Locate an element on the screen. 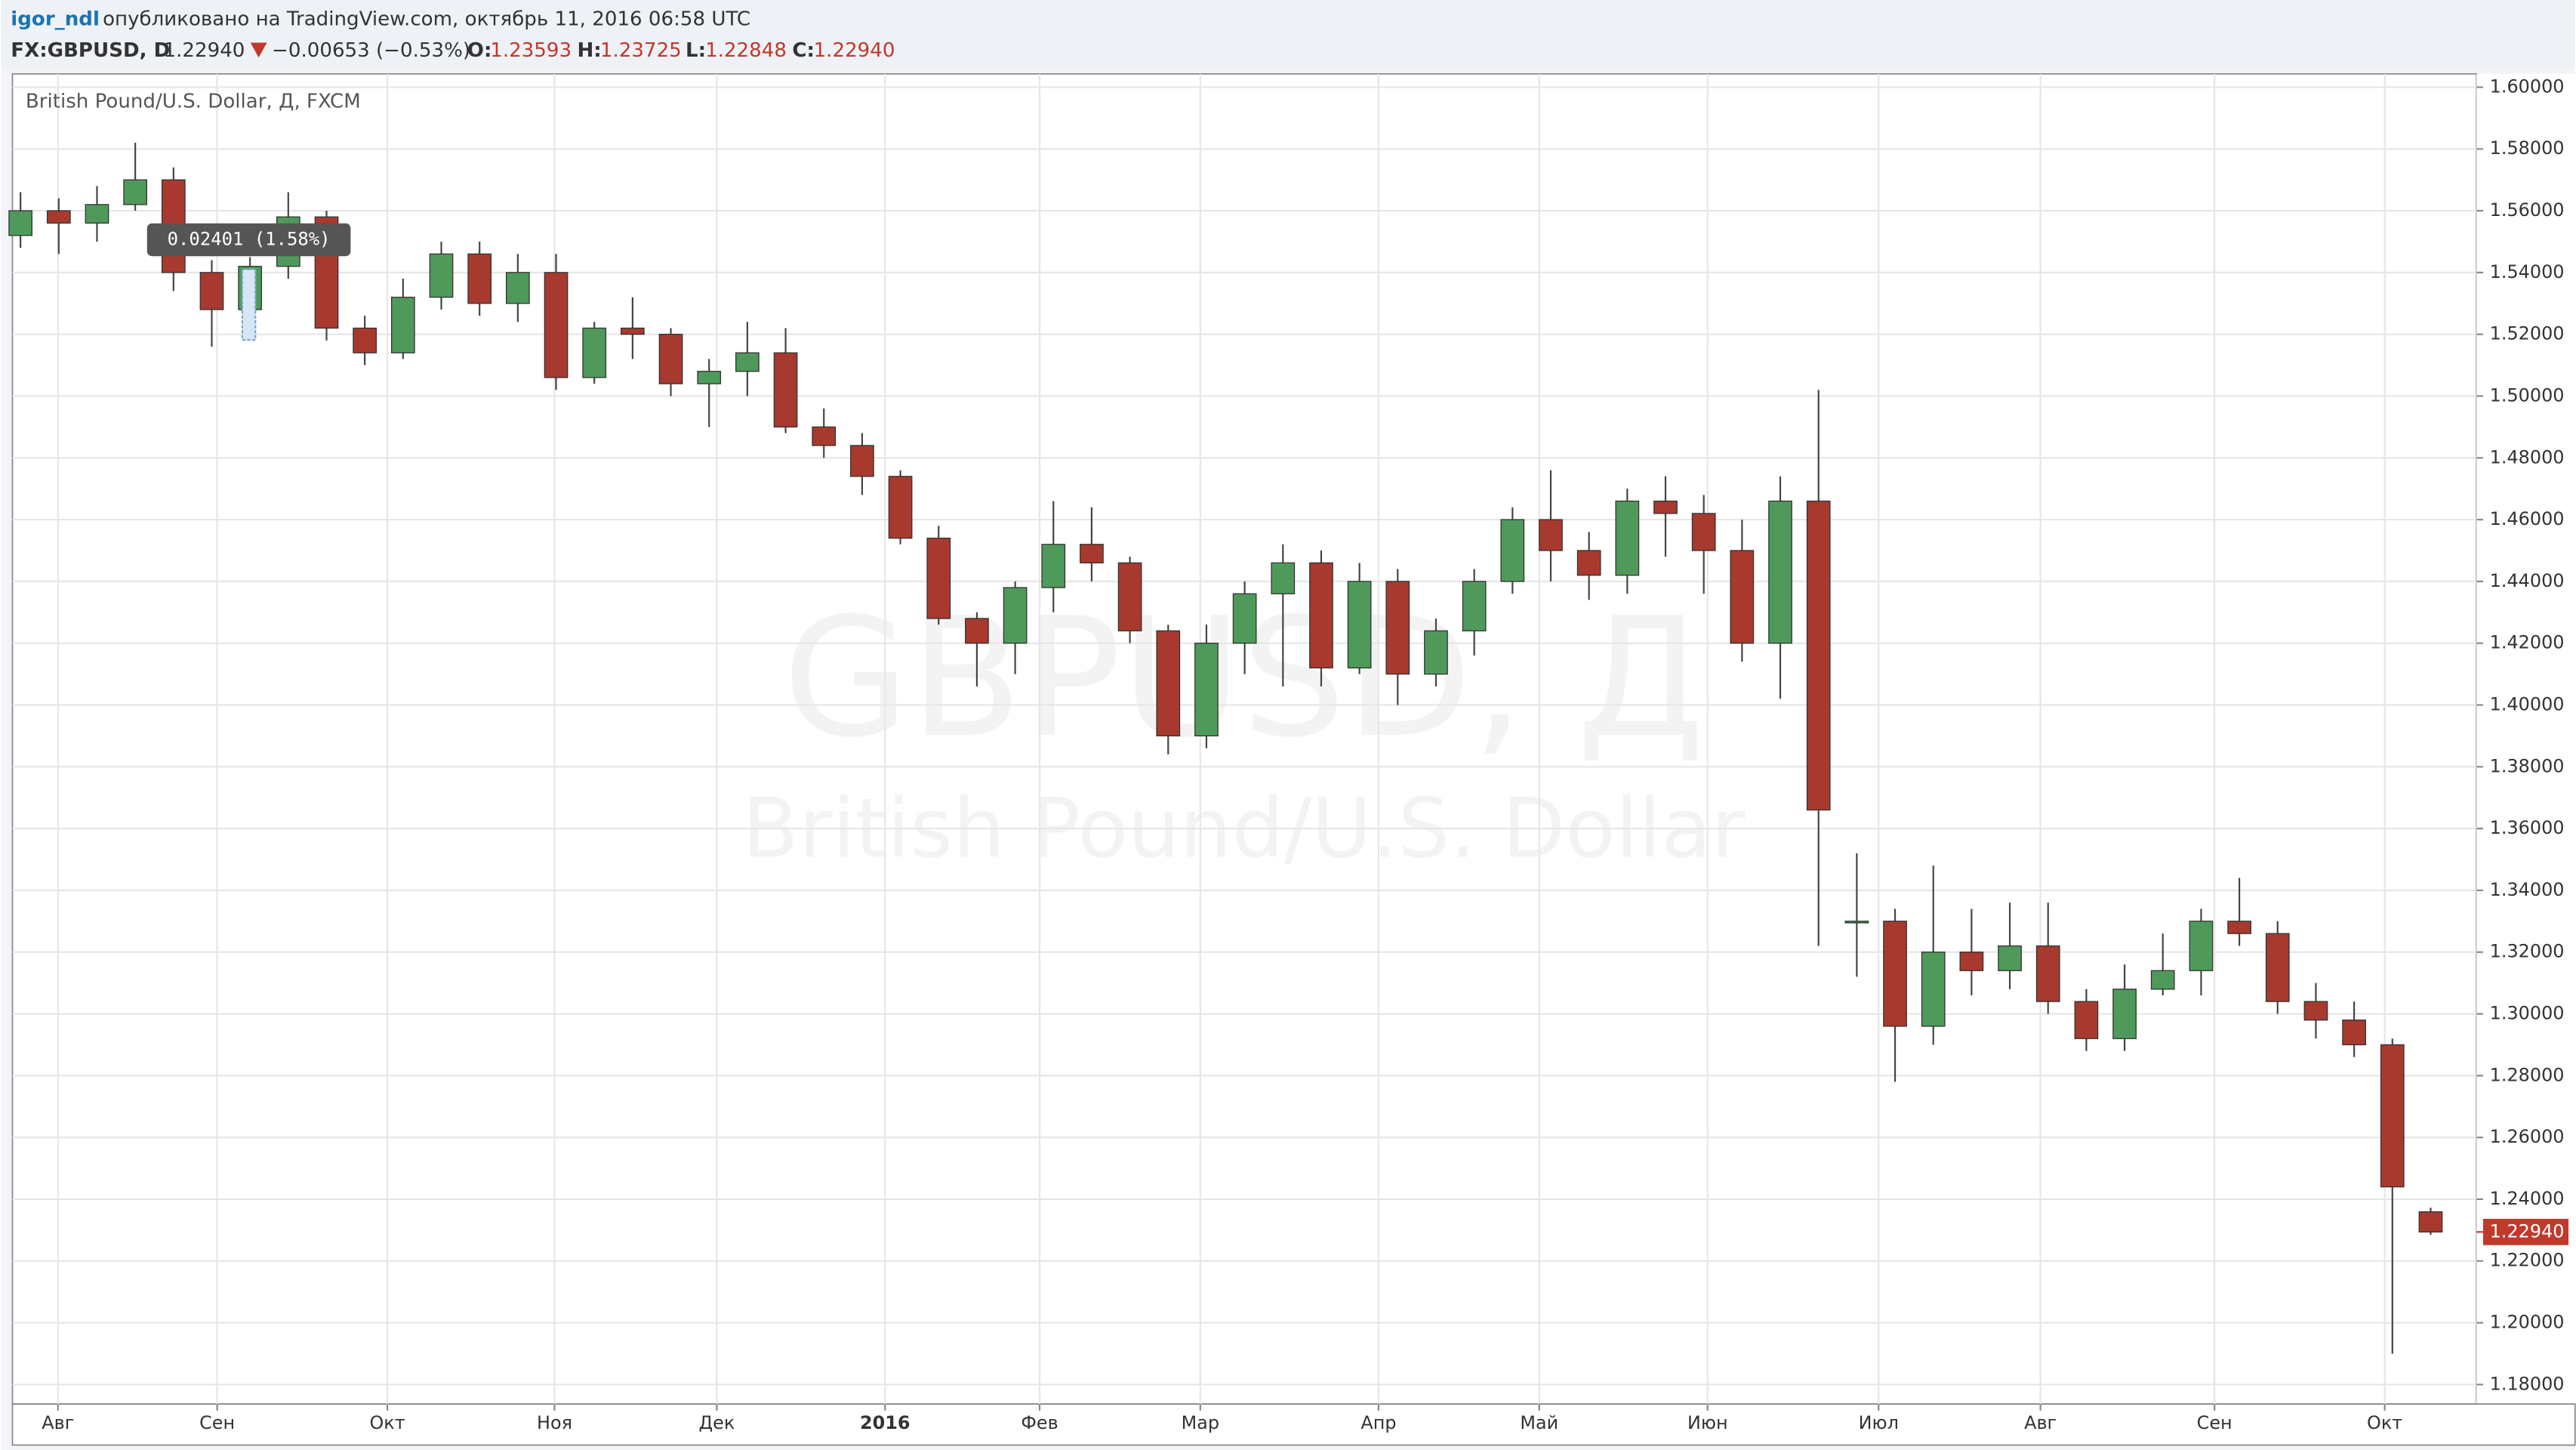 The height and width of the screenshot is (1450, 2576). x-tick-label: 2016 is located at coordinates (886, 1422).